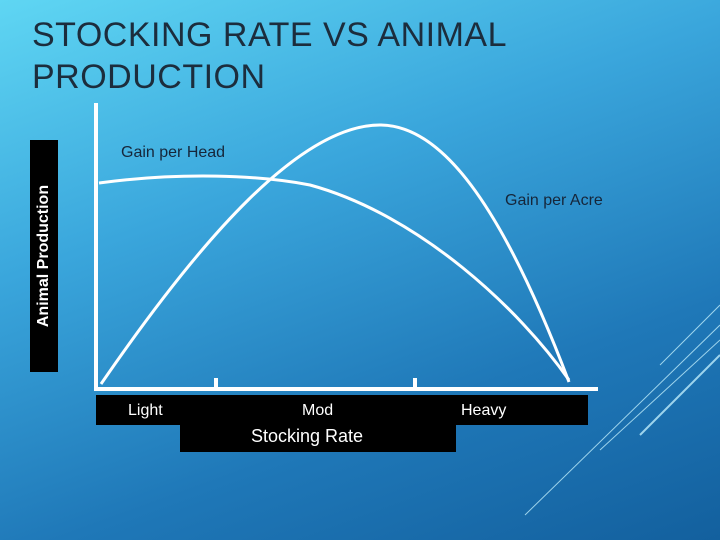 This screenshot has width=720, height=540. Describe the element at coordinates (145, 410) in the screenshot. I see `x-tick-light: Light` at that location.